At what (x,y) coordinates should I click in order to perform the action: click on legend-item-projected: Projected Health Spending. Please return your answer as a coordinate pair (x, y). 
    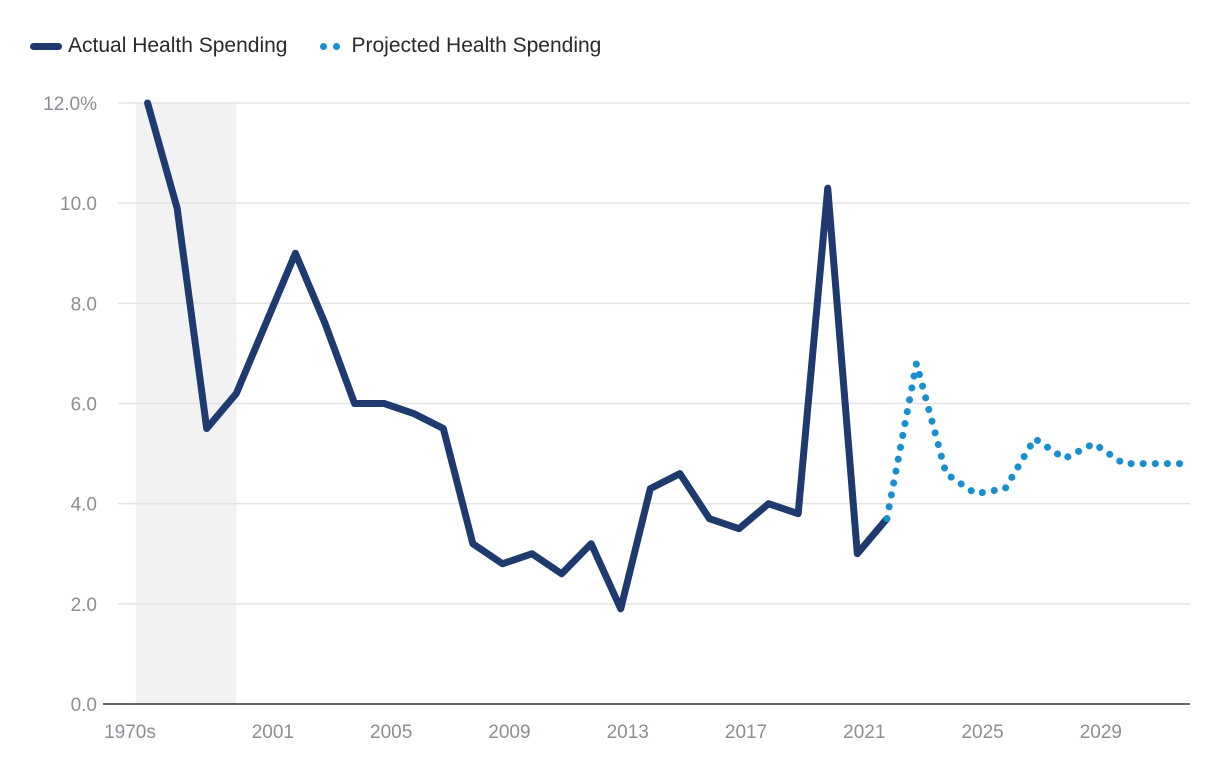
    Looking at the image, I should click on (458, 46).